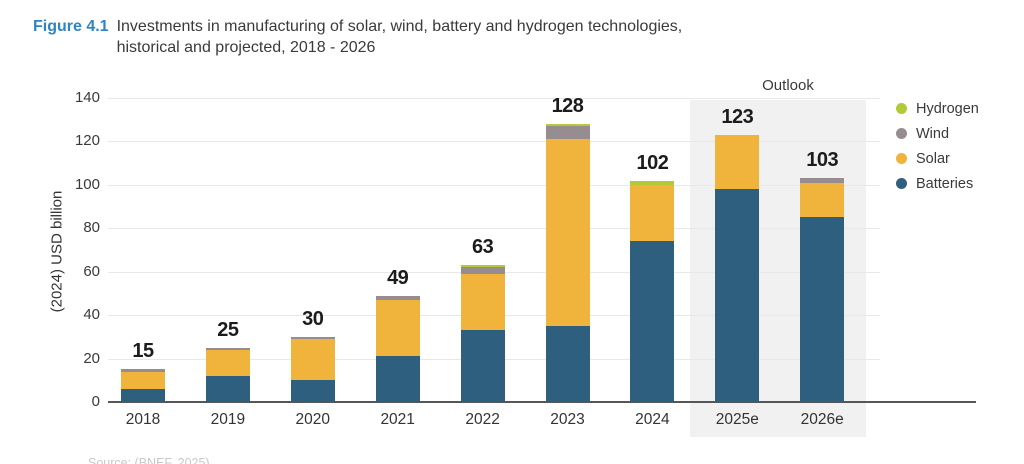 Image resolution: width=1024 pixels, height=464 pixels. What do you see at coordinates (482, 366) in the screenshot?
I see `bar-segment-batteries-2022` at bounding box center [482, 366].